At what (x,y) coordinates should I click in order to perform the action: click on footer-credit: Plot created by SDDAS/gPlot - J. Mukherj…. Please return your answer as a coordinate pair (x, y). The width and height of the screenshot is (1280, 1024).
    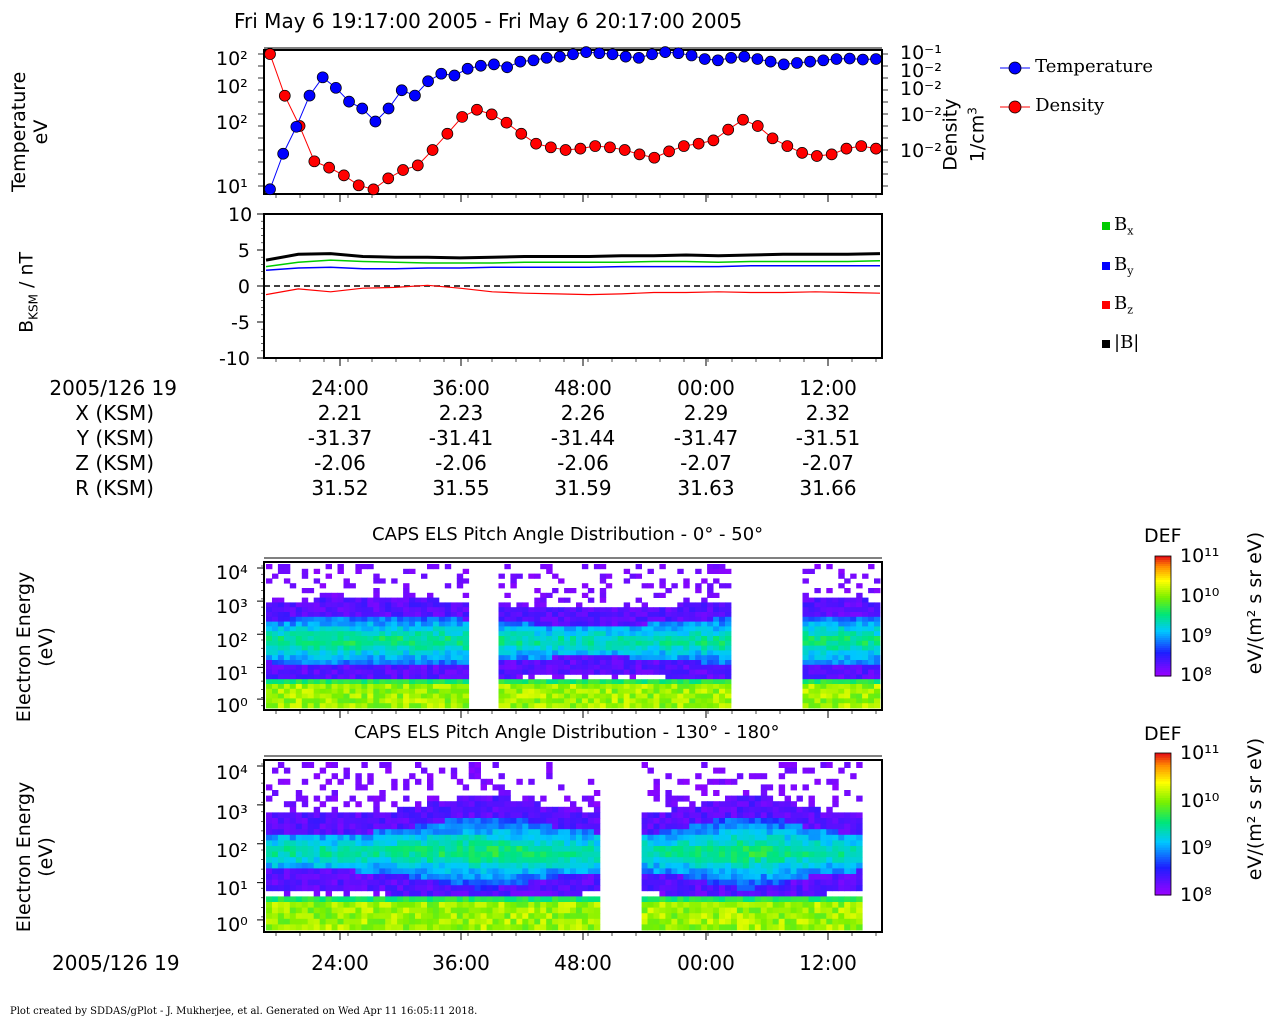
    Looking at the image, I should click on (244, 1011).